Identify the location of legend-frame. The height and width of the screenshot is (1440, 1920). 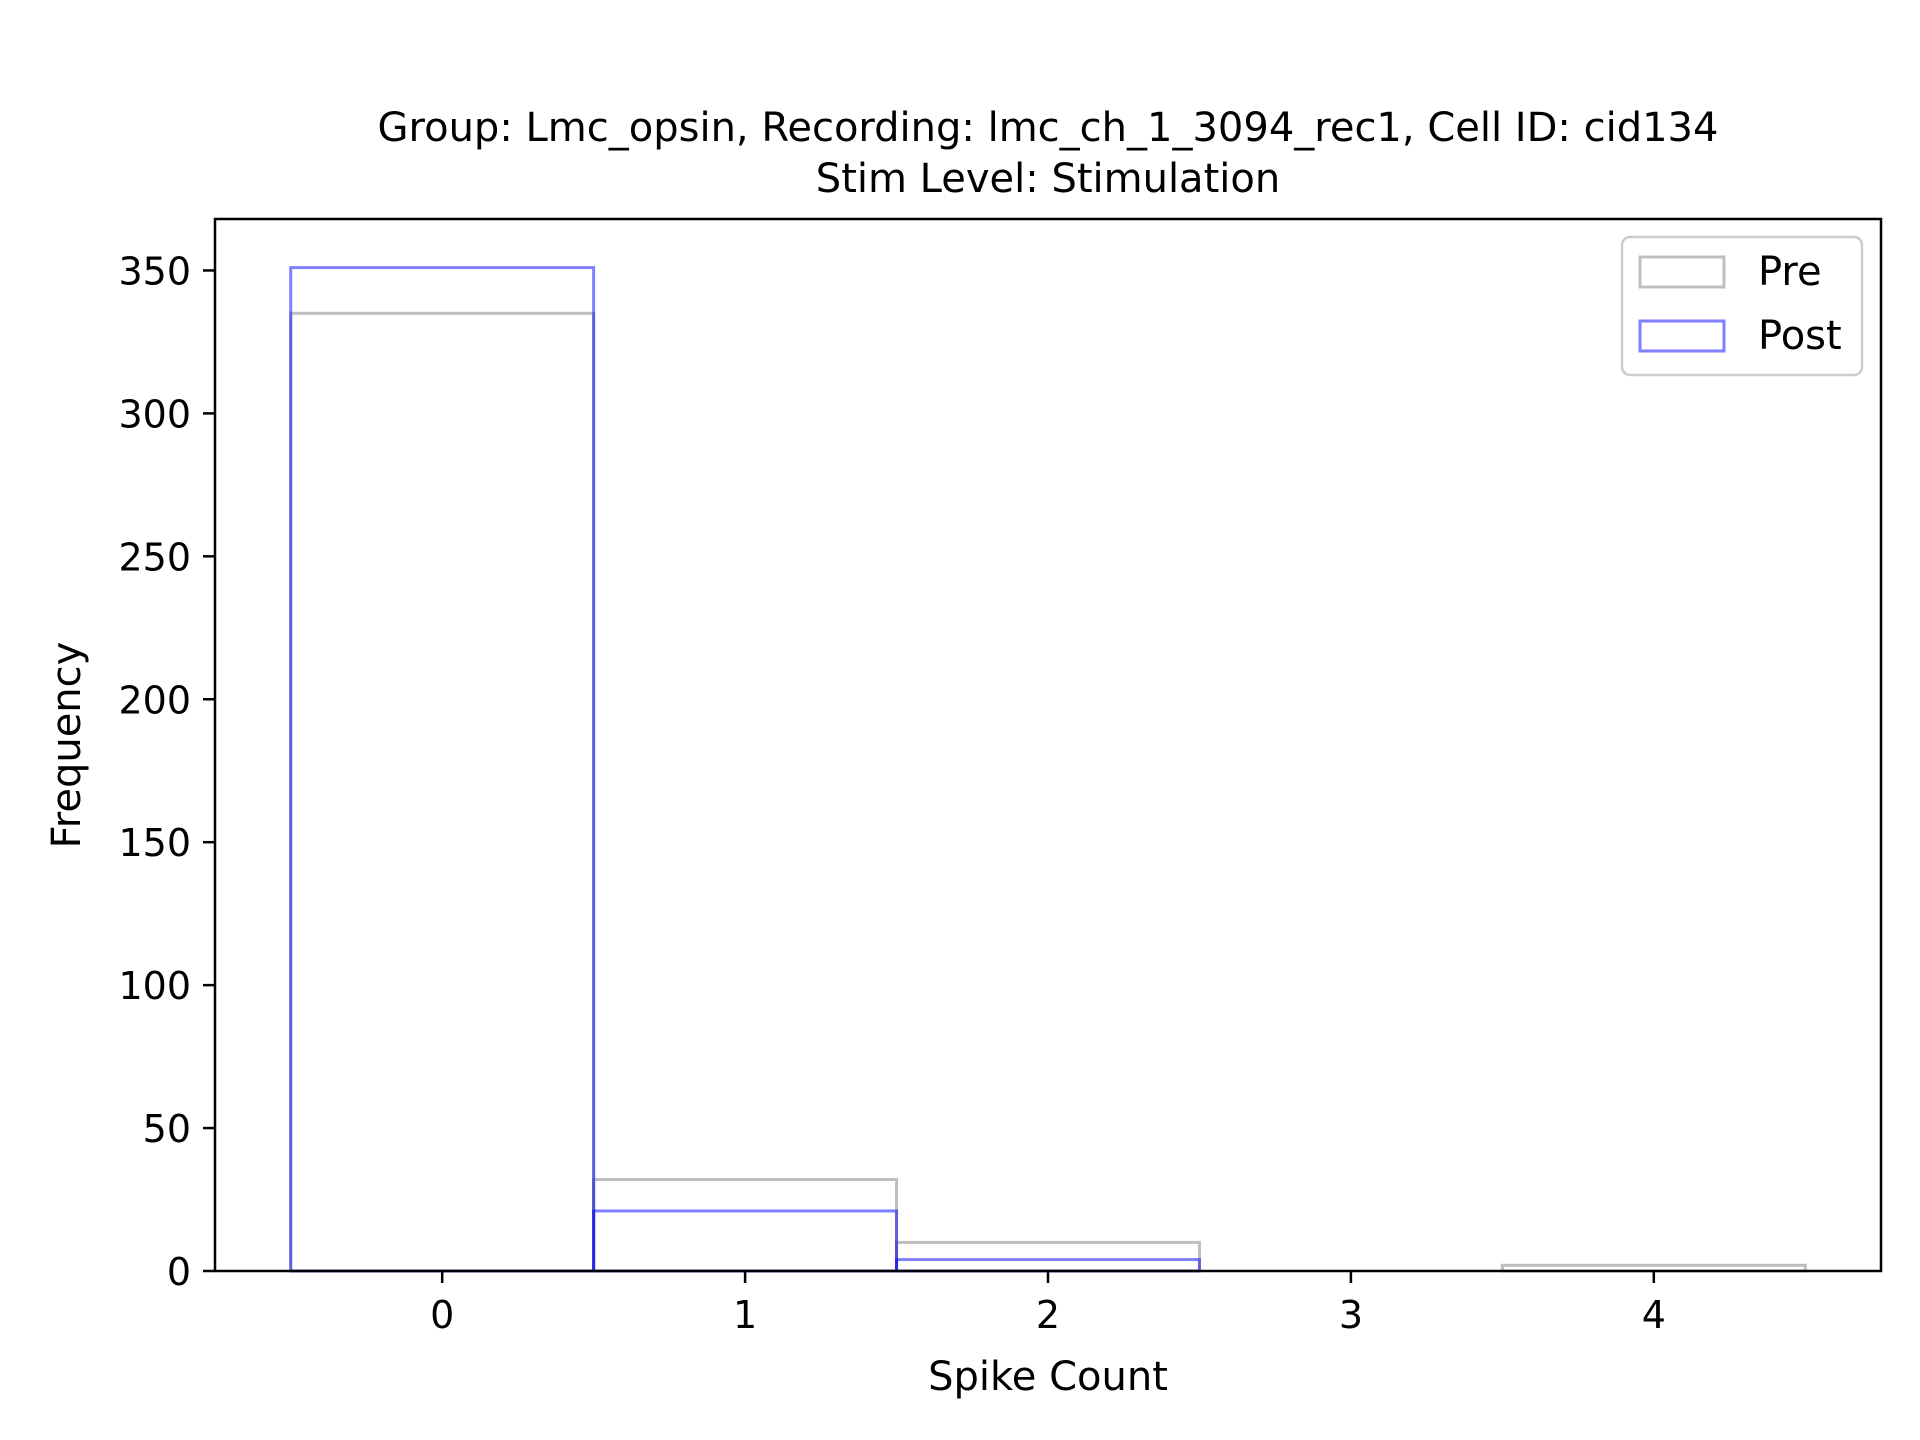
(1742, 306).